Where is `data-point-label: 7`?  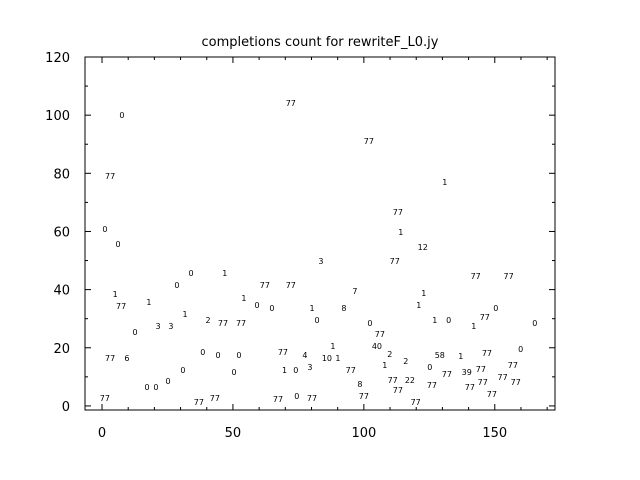
data-point-label: 7 is located at coordinates (354, 291).